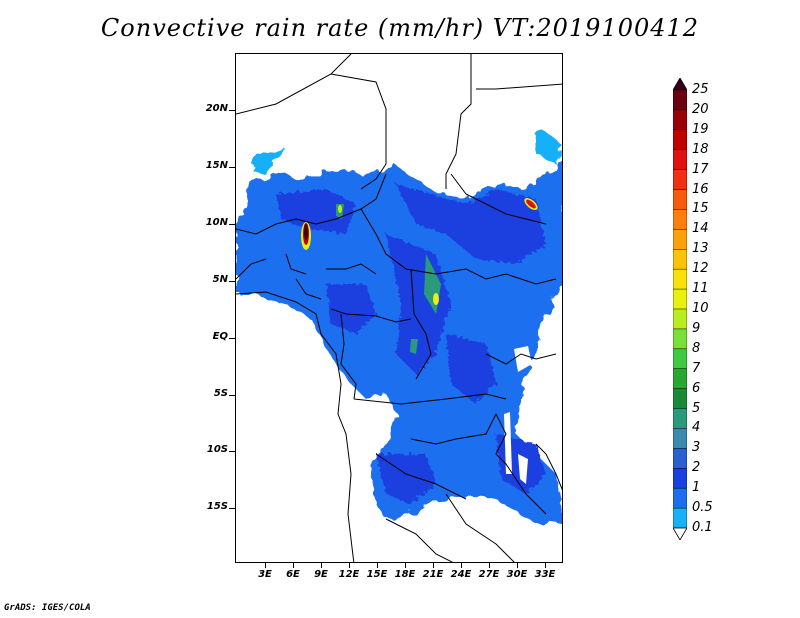 The width and height of the screenshot is (800, 618). Describe the element at coordinates (696, 388) in the screenshot. I see `legend-value-label: 6` at that location.